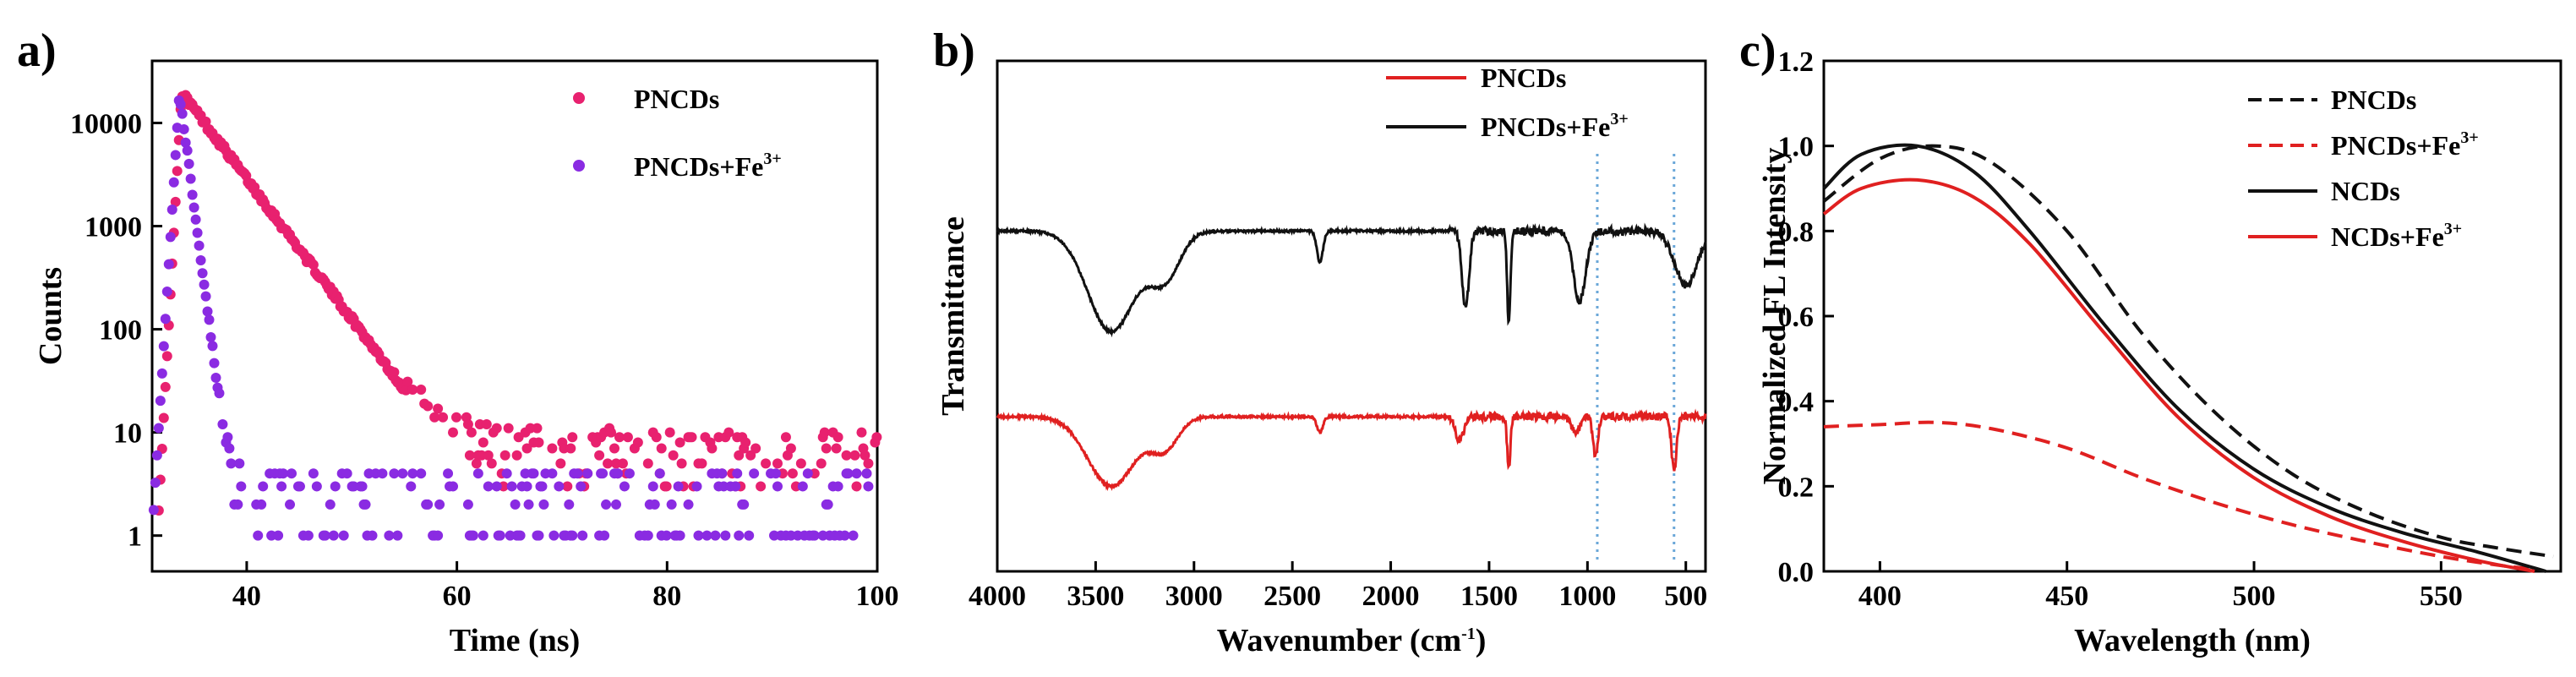 Image resolution: width=2576 pixels, height=677 pixels. I want to click on fl-curve-pncds-fe, so click(2179, 495).